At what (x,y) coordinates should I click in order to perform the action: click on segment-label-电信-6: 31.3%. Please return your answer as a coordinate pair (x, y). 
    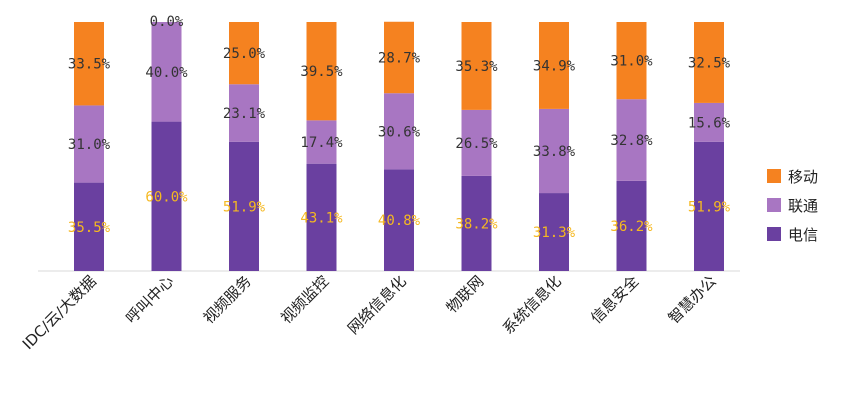
    Looking at the image, I should click on (554, 233).